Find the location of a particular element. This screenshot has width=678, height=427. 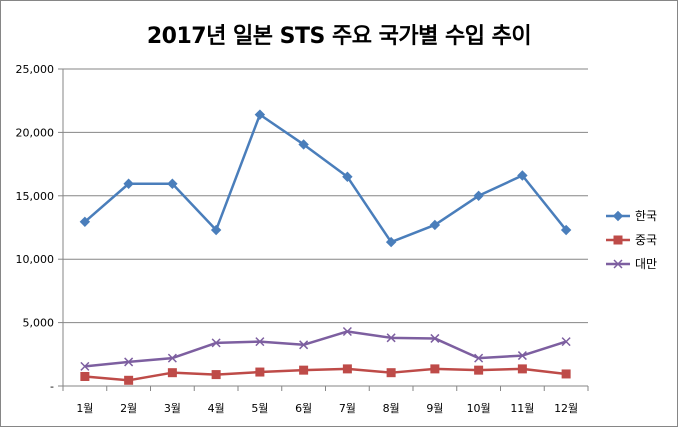

legend-label: 대만 is located at coordinates (646, 264).